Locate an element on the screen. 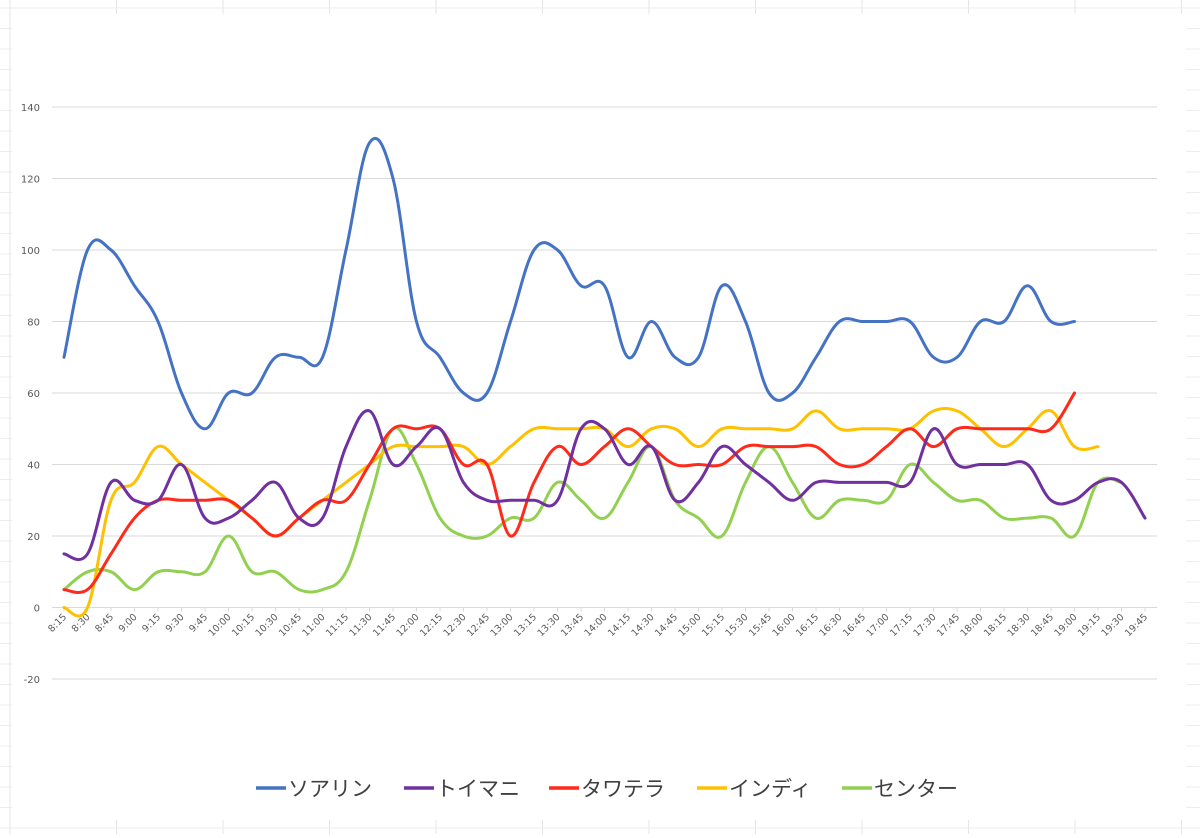 The width and height of the screenshot is (1200, 838). legend-label-3: インディ is located at coordinates (770, 789).